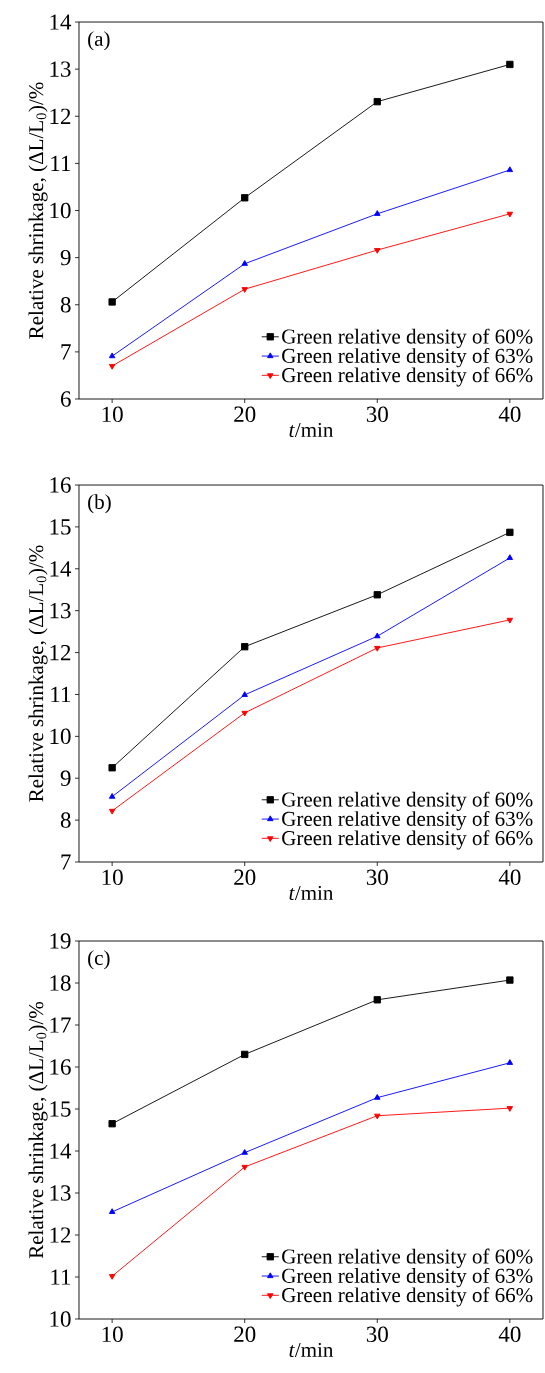 The image size is (545, 1373). Describe the element at coordinates (65, 399) in the screenshot. I see `y-tick-label: 6` at that location.